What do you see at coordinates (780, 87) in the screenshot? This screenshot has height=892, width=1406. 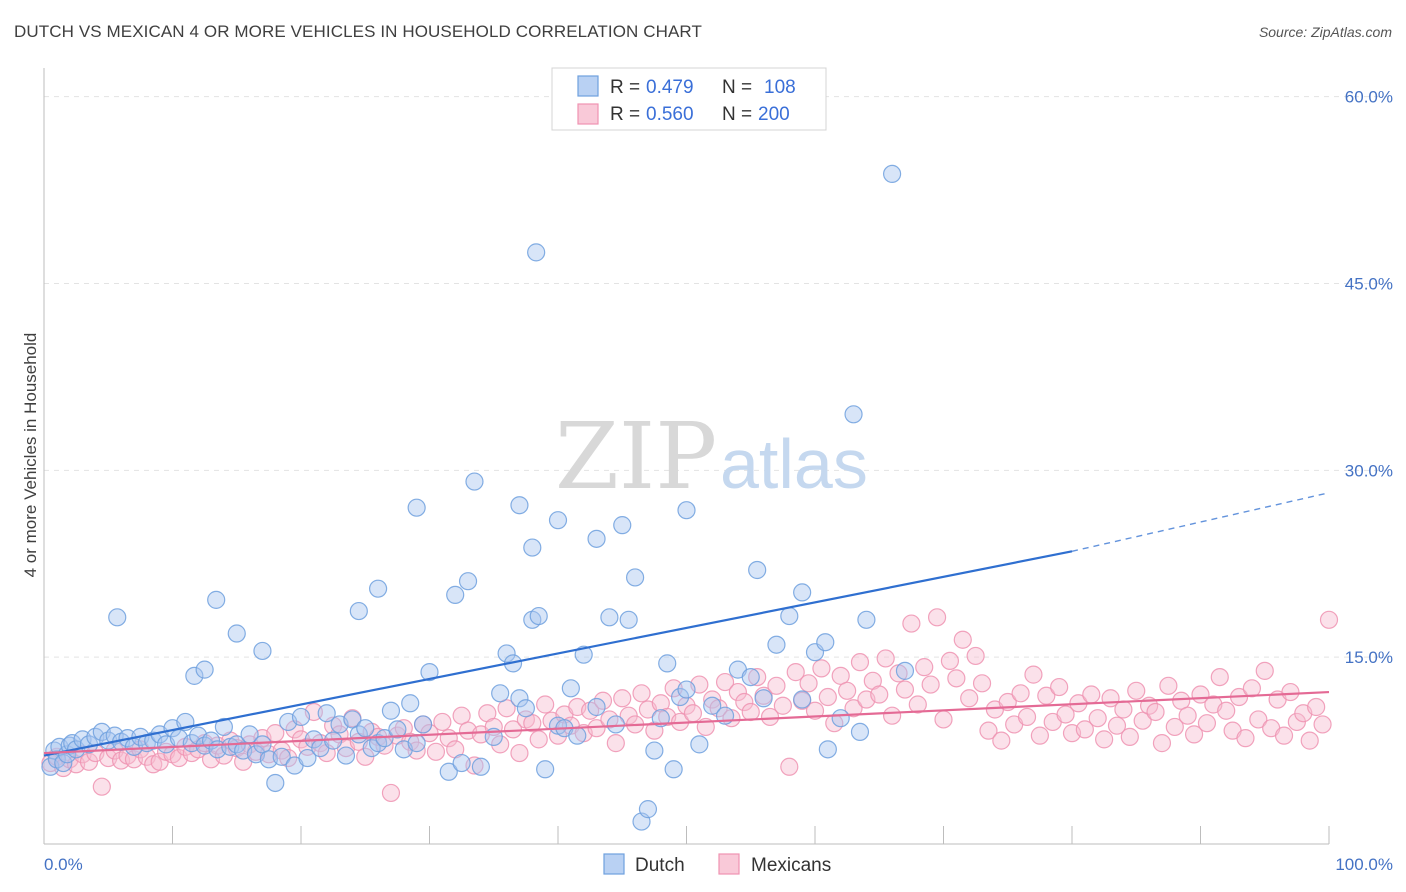 I see `legend-n-dutch: 108` at bounding box center [780, 87].